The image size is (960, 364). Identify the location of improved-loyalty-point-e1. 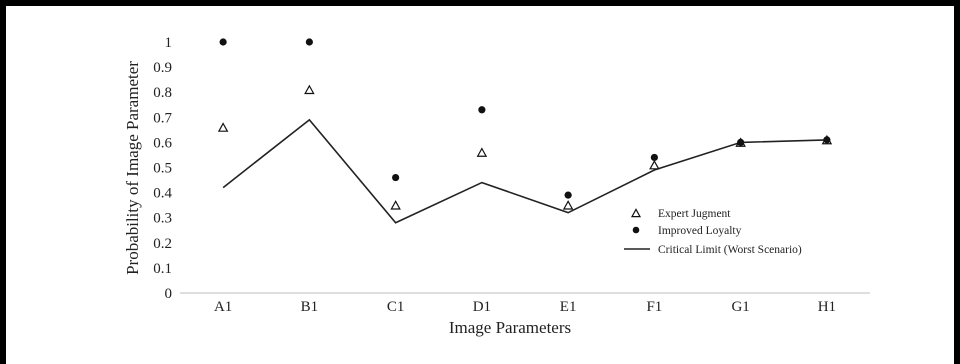
(568, 195).